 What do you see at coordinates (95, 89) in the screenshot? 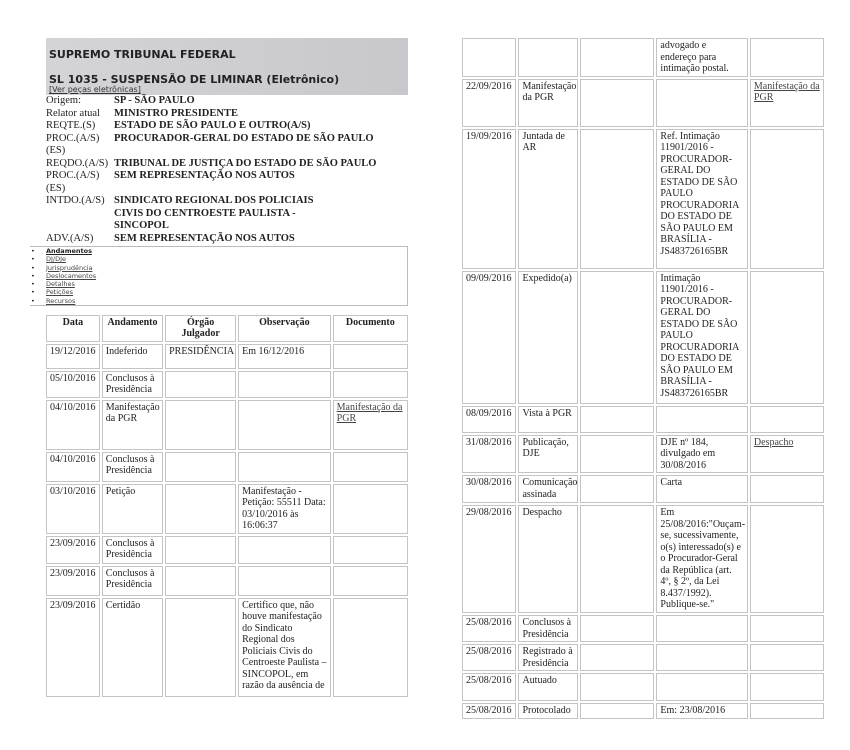
I see `electronic-documents-link: [Ver peças eletrônicas]` at bounding box center [95, 89].